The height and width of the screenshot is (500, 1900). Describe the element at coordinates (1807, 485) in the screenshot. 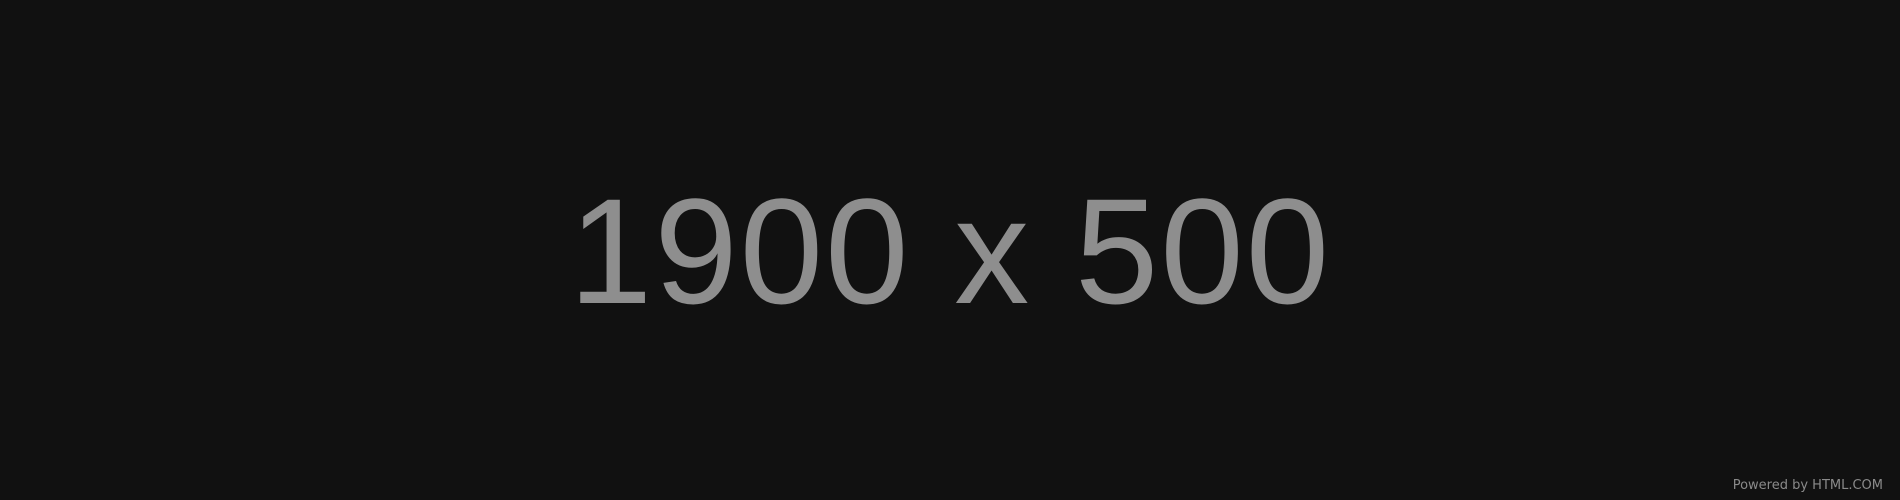

I see `powered-by-label: Powered by HTML.COM` at that location.